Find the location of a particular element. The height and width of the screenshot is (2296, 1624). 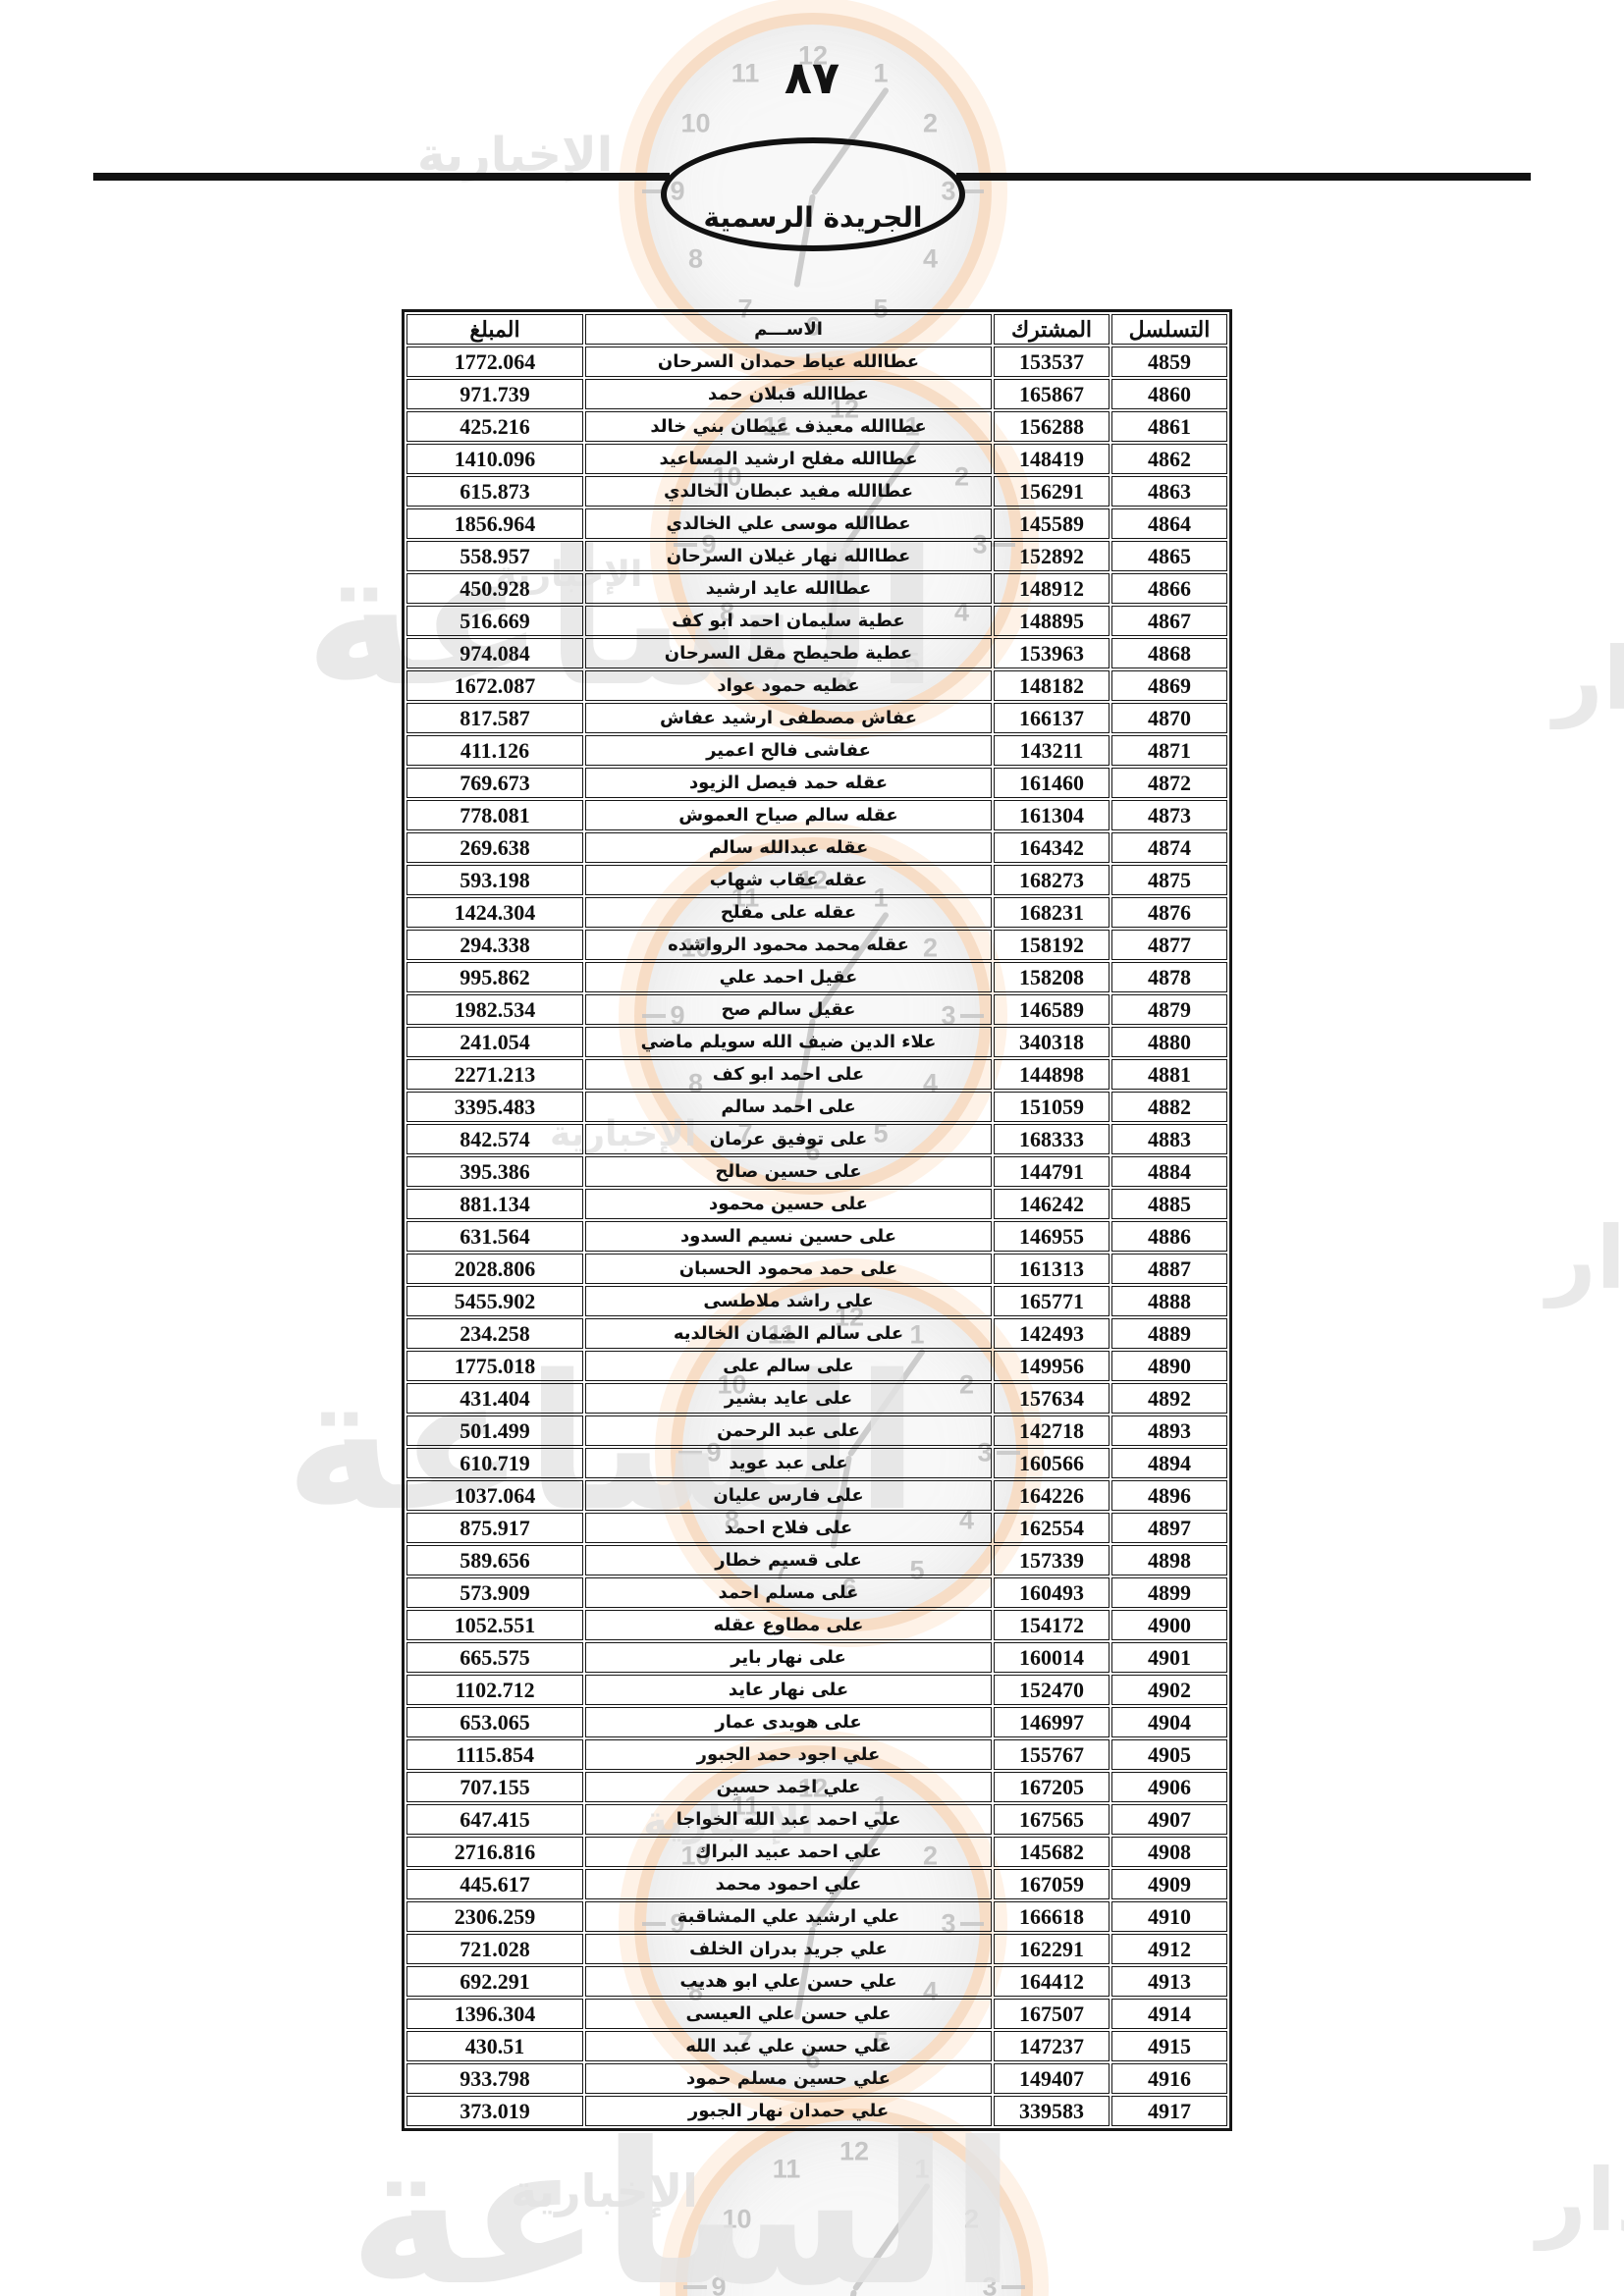

amount-cell: 615.873 is located at coordinates (494, 492).